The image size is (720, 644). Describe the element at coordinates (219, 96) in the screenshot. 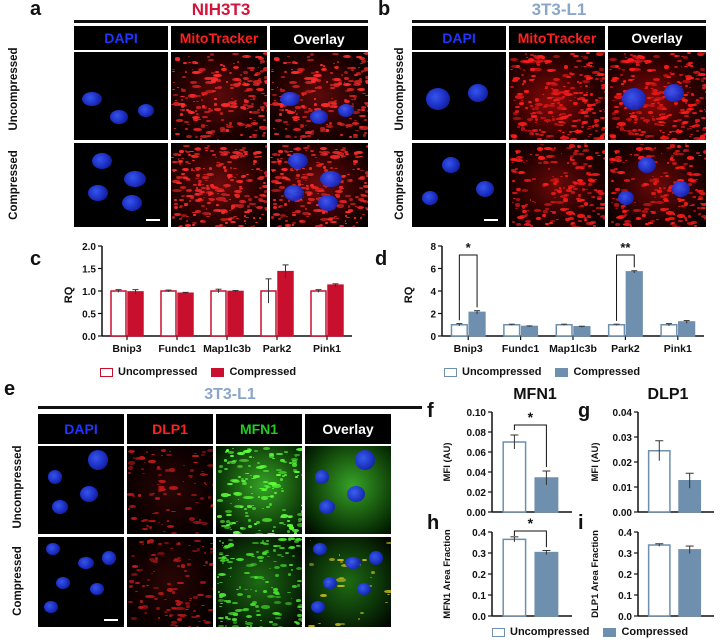

I see `micrograph-a-mito-uncompressed` at that location.